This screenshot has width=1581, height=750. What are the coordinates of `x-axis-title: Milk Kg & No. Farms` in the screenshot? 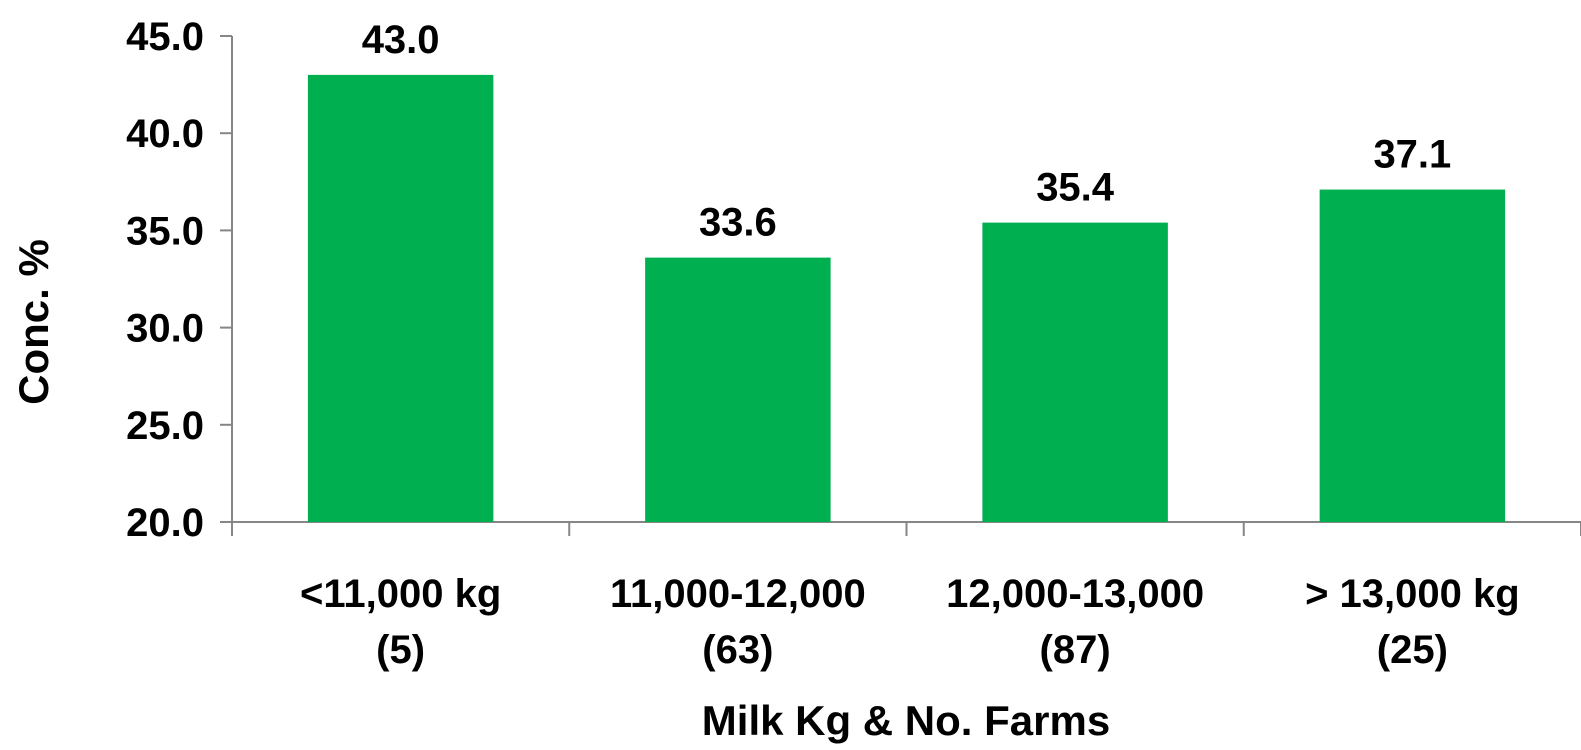 It's located at (906, 720).